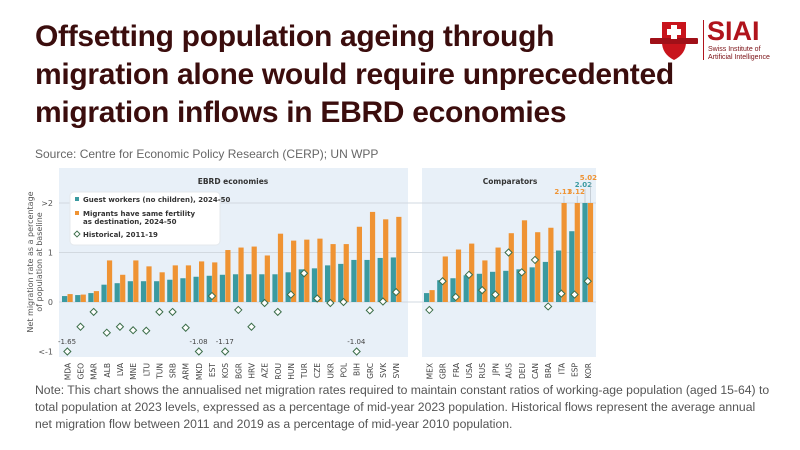 This screenshot has width=800, height=450. Describe the element at coordinates (265, 370) in the screenshot. I see `x-tick-label: AZE` at that location.